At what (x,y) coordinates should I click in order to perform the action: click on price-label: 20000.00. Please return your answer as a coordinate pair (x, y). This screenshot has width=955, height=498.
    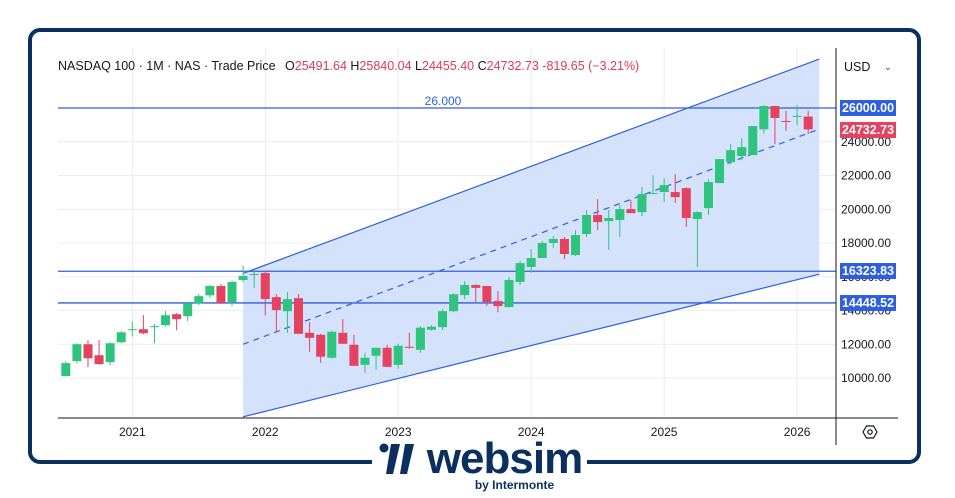
    Looking at the image, I should click on (866, 209).